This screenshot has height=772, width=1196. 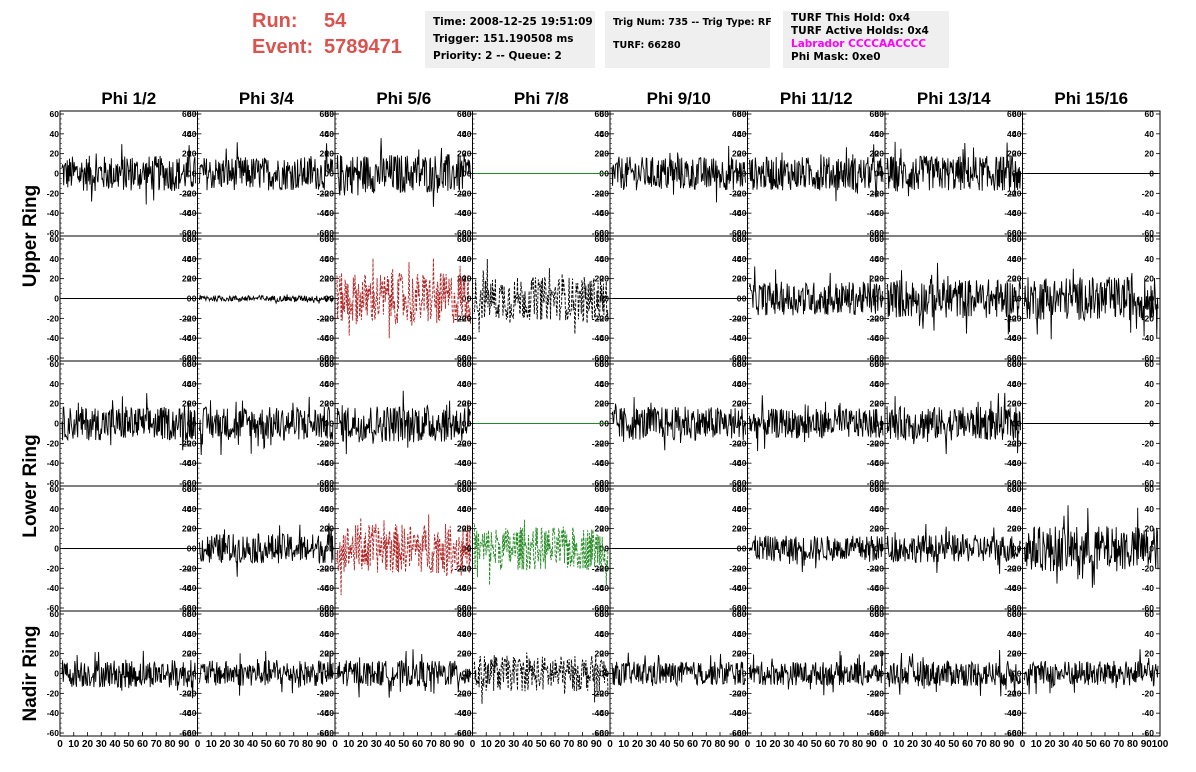 I want to click on run-label: Run:, so click(x=275, y=21).